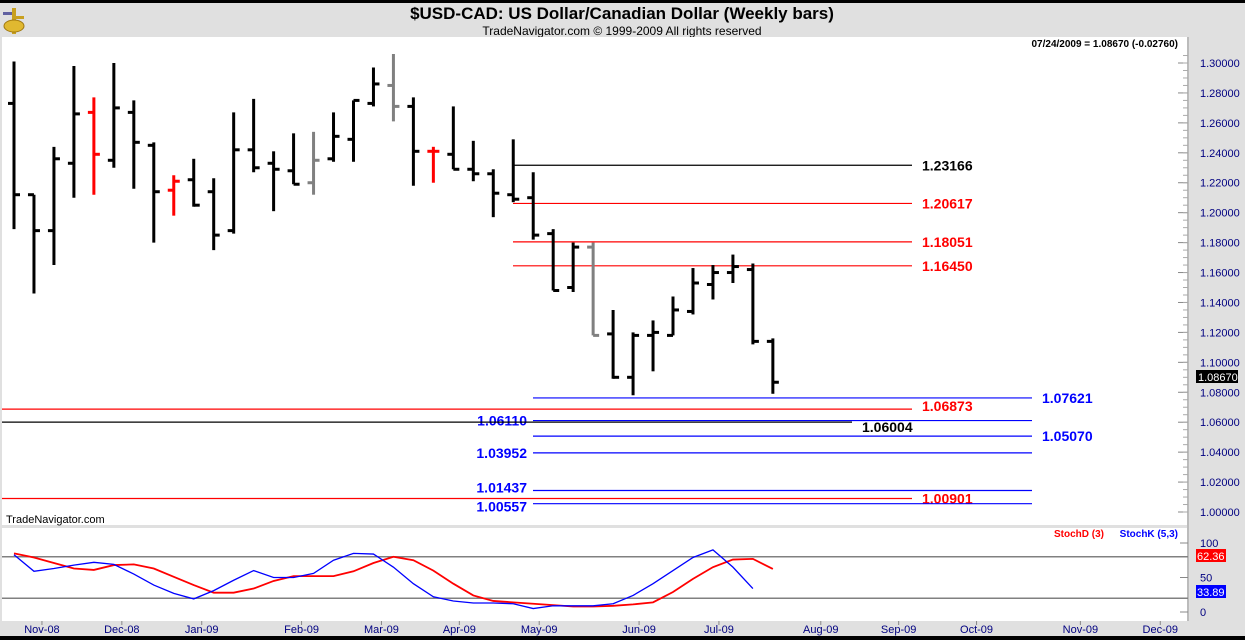 This screenshot has width=1245, height=640. What do you see at coordinates (202, 630) in the screenshot?
I see `x-tick-label: Jan-09` at bounding box center [202, 630].